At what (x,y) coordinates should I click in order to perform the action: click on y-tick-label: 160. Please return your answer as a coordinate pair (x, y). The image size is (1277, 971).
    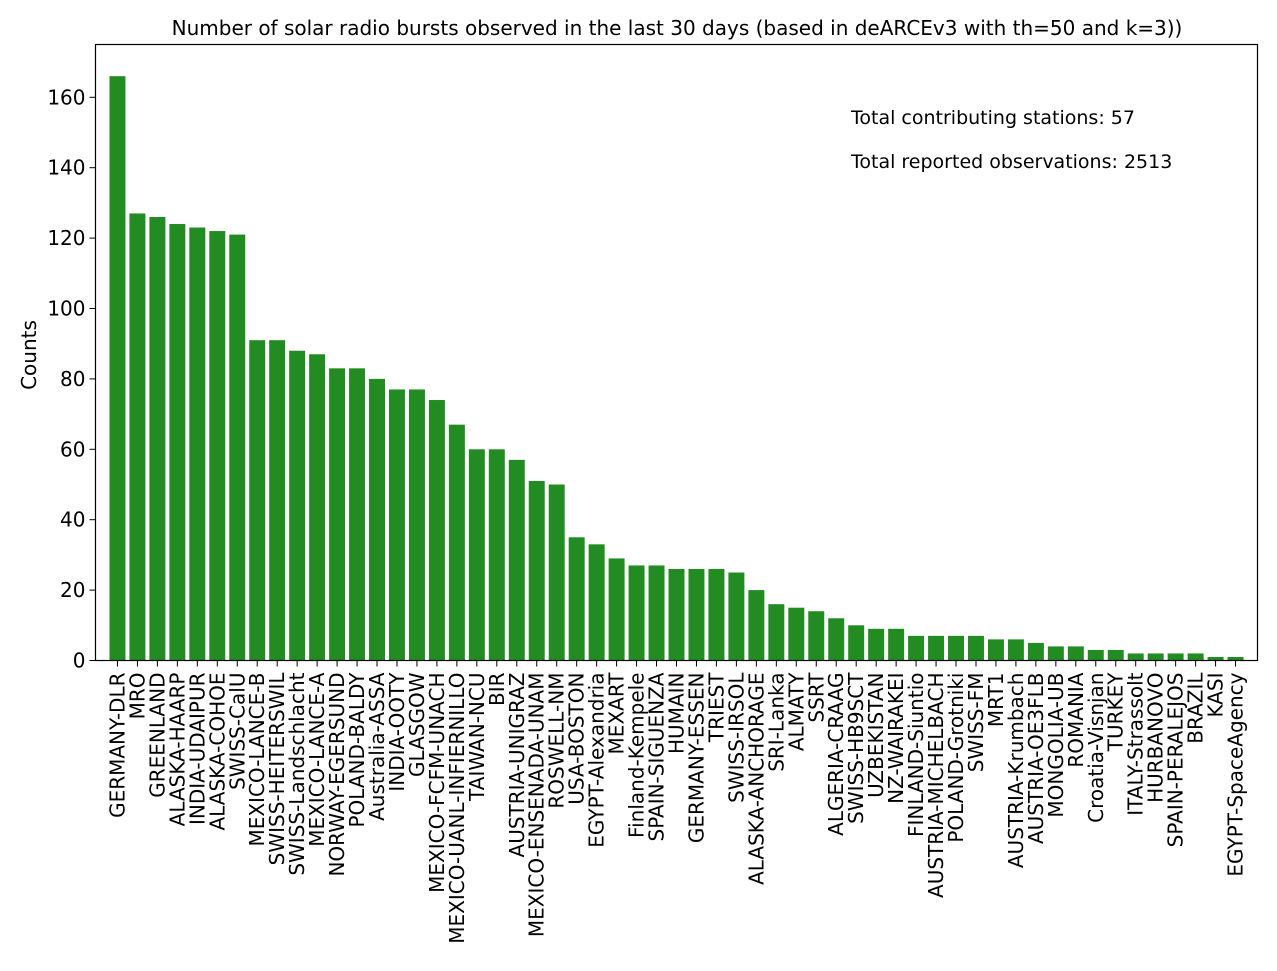
    Looking at the image, I should click on (66, 97).